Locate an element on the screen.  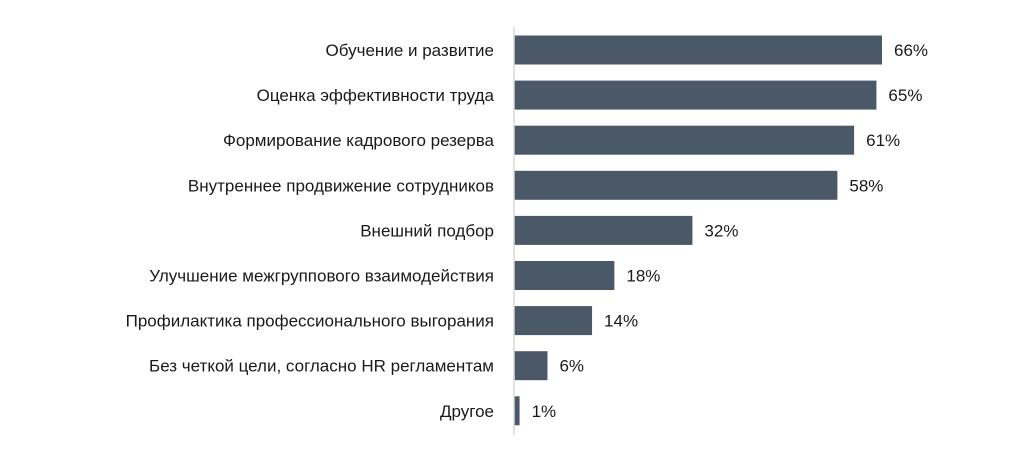
category-label: Профилактика профессионального выгорания is located at coordinates (310, 321).